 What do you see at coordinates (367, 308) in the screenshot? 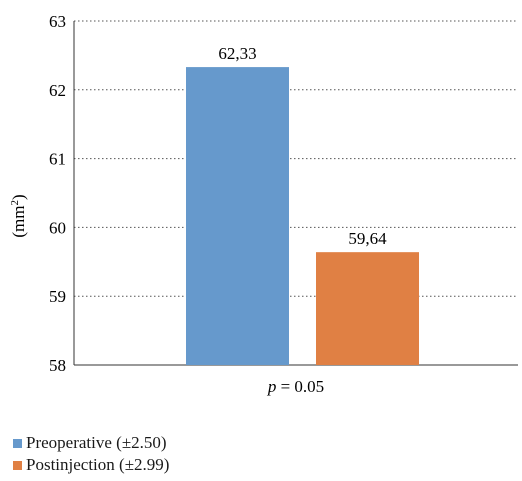
I see `bar-postinjection` at bounding box center [367, 308].